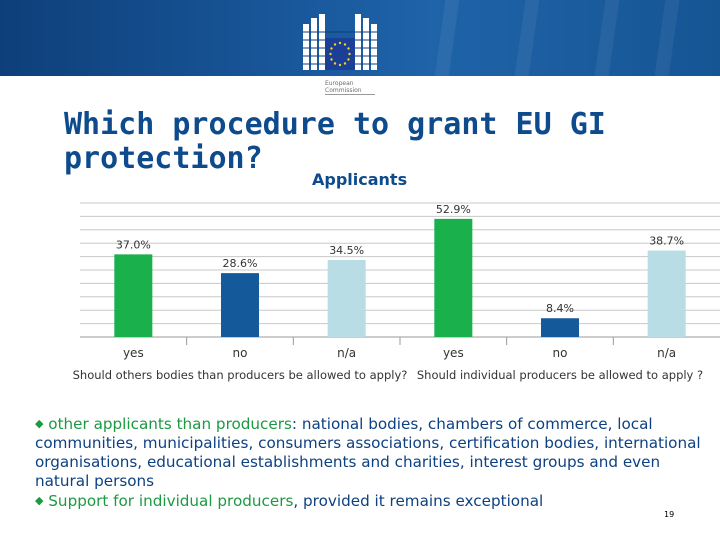 Image resolution: width=720 pixels, height=540 pixels. What do you see at coordinates (171, 501) in the screenshot?
I see `bullet-lead: Support for individual producers` at bounding box center [171, 501].